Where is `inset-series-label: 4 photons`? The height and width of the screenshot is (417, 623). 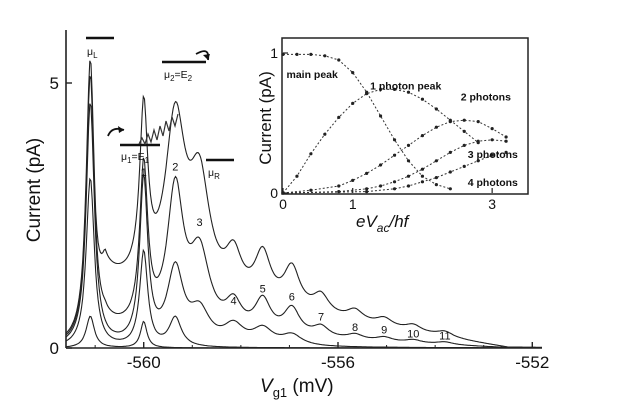
inset-series-label: 4 photons is located at coordinates (493, 183).